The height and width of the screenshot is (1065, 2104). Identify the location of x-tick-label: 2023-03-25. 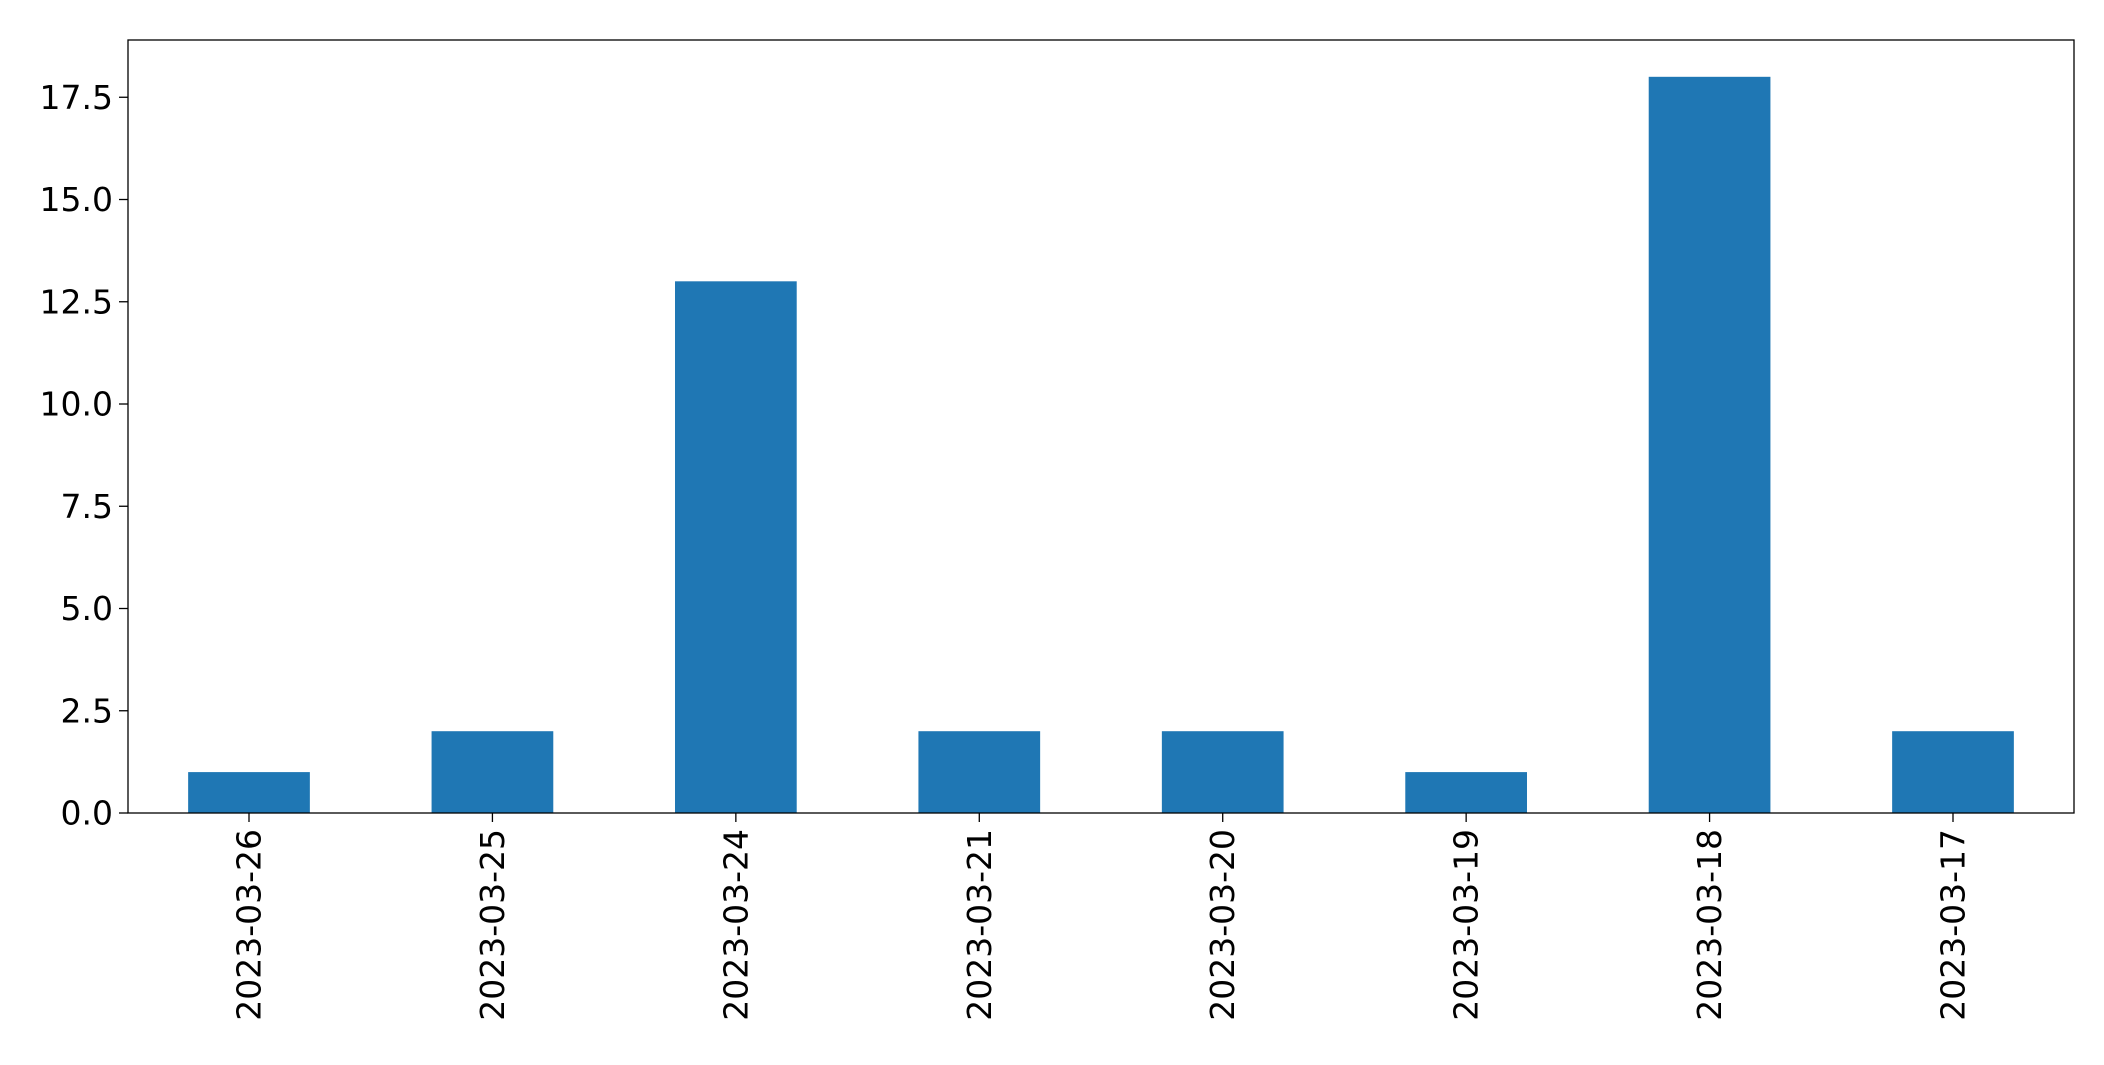
(492, 925).